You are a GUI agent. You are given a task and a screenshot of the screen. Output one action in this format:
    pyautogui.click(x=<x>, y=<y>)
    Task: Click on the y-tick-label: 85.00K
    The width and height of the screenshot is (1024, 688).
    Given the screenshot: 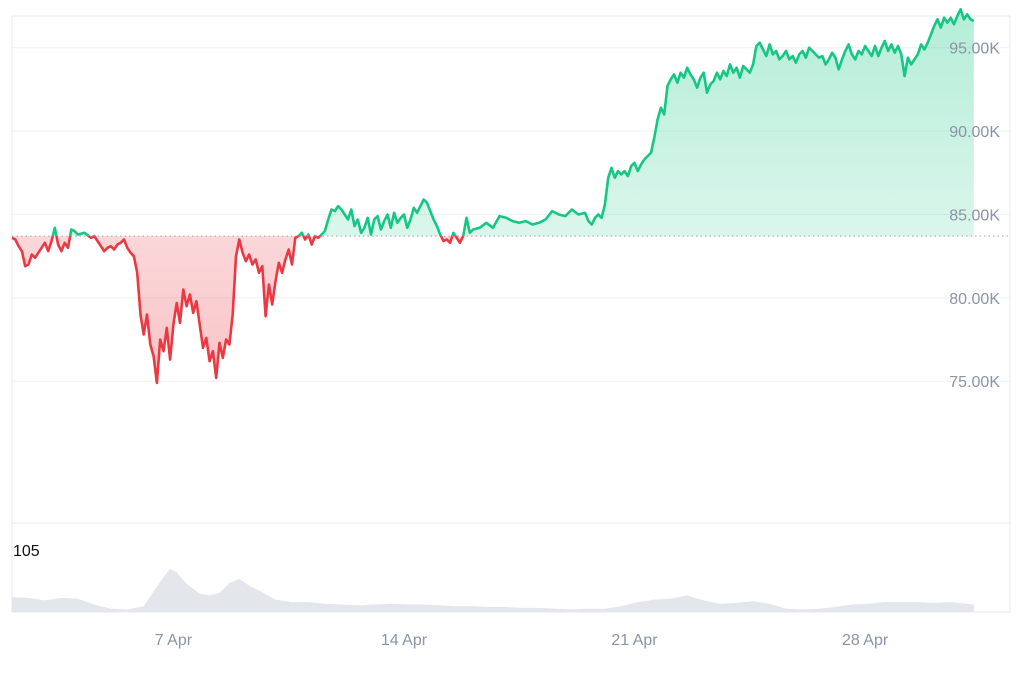 What is the action you would take?
    pyautogui.click(x=974, y=215)
    